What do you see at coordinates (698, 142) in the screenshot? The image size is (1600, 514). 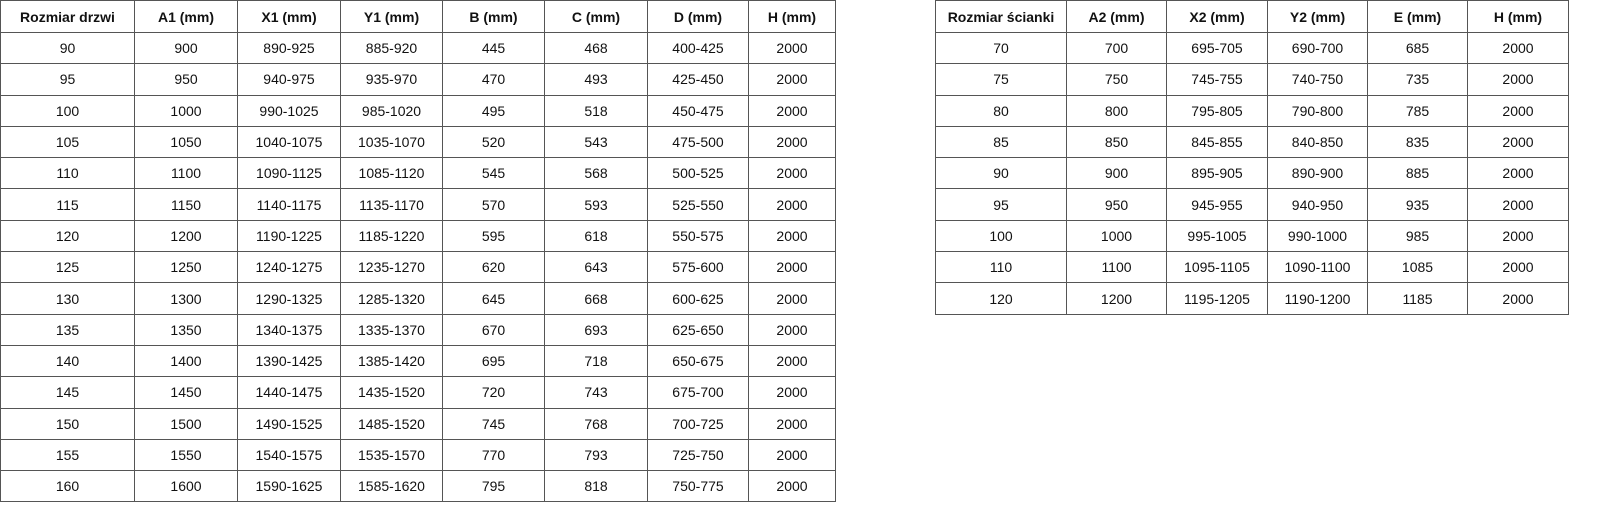 I see `table-cell: 475-500` at bounding box center [698, 142].